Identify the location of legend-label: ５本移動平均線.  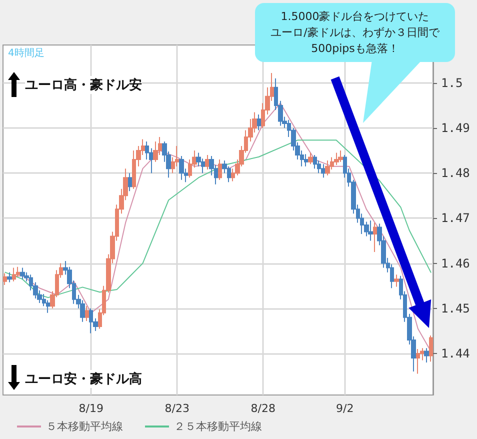
(84, 426).